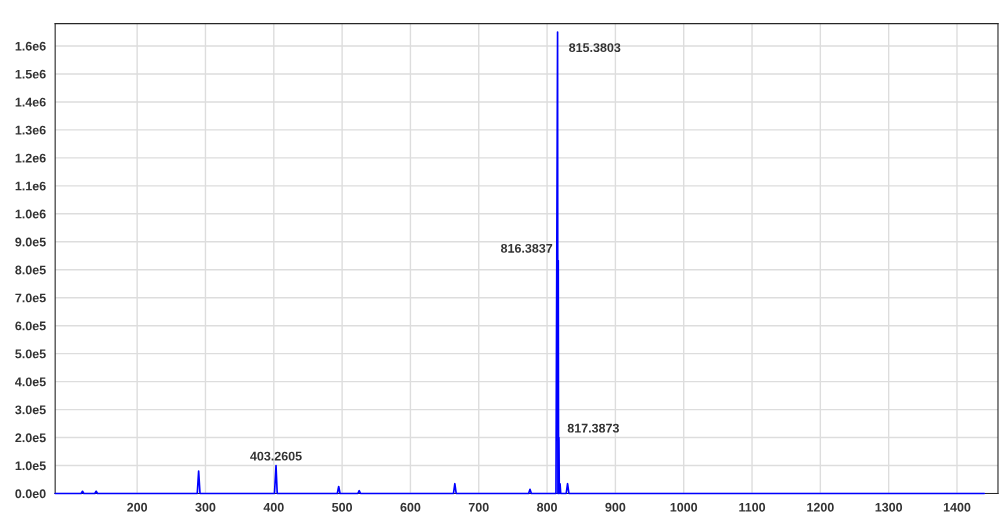  I want to click on x-tick-label: 1000, so click(684, 507).